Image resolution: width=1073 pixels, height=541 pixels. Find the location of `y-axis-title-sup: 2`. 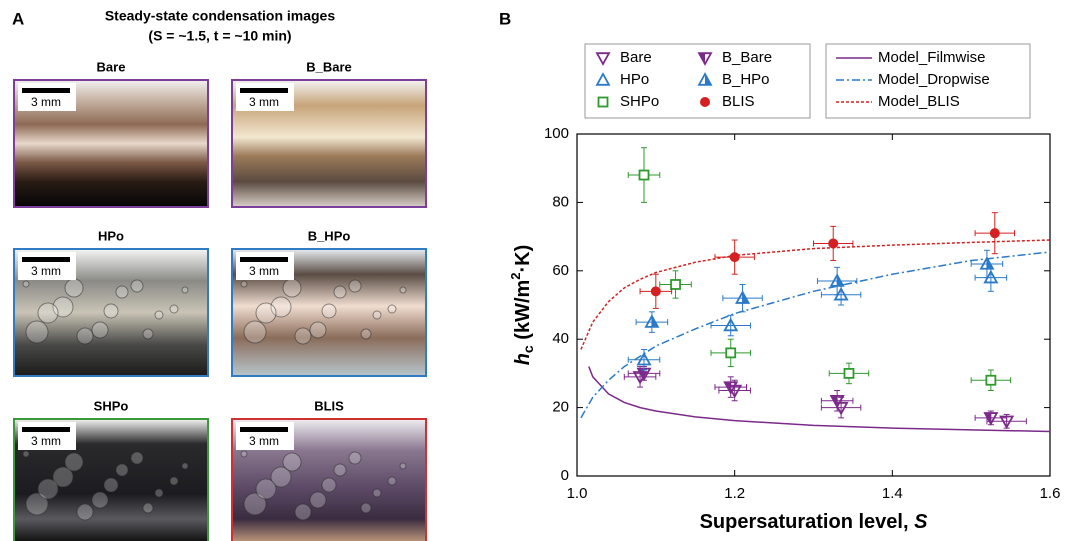

y-axis-title-sup: 2 is located at coordinates (515, 275).